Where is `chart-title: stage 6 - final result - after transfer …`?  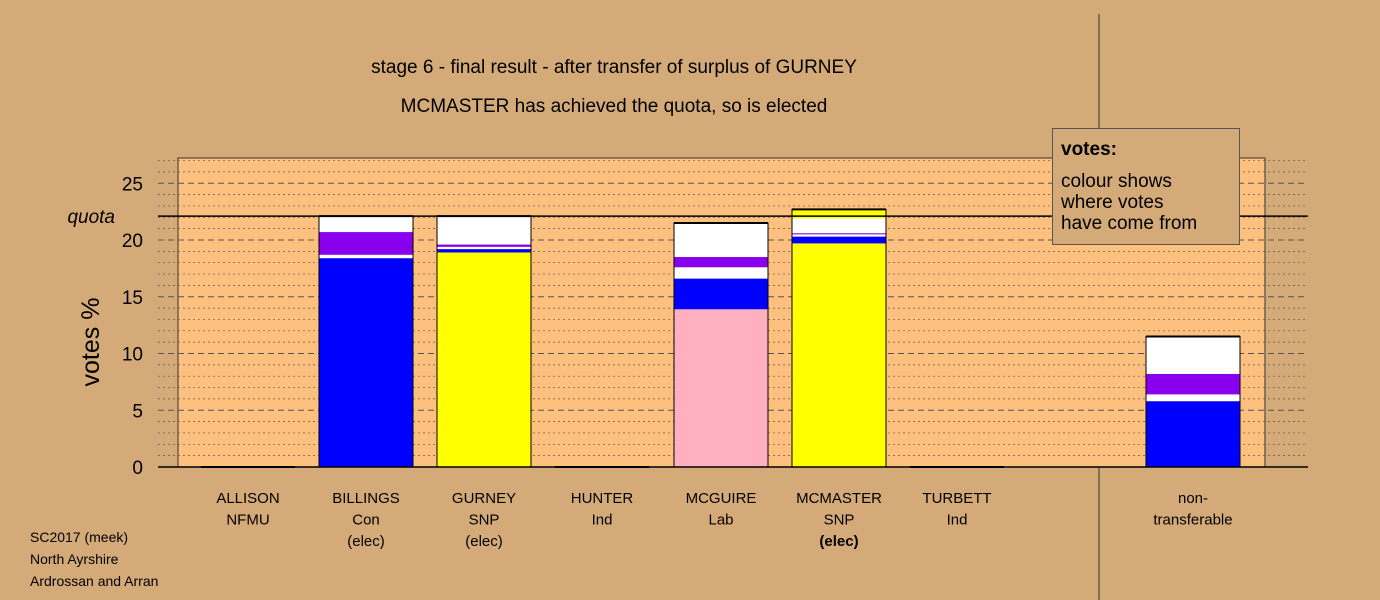
chart-title: stage 6 - final result - after transfer … is located at coordinates (614, 67).